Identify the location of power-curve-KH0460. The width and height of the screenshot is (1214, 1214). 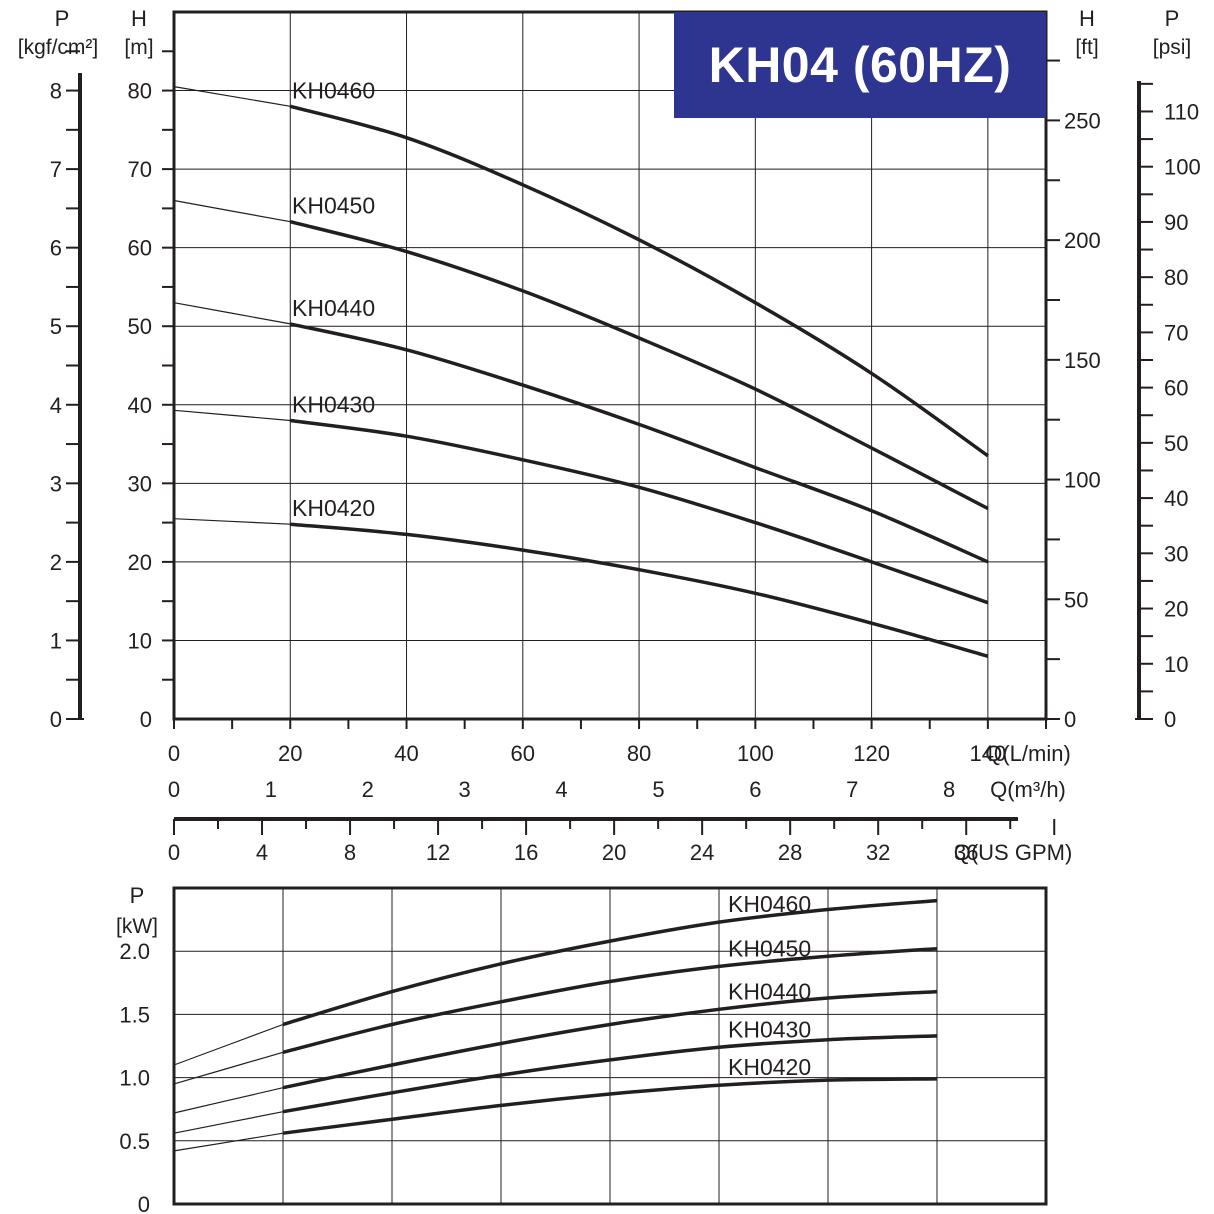
(610, 962).